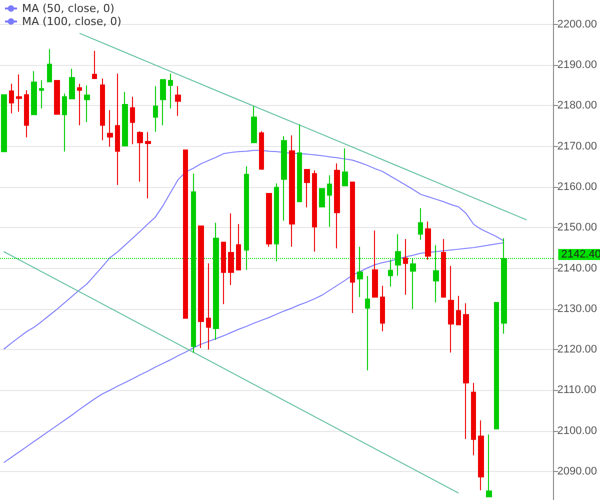 This screenshot has width=600, height=500. Describe the element at coordinates (72, 21) in the screenshot. I see `legend-label: MA (100, close, 0)` at that location.